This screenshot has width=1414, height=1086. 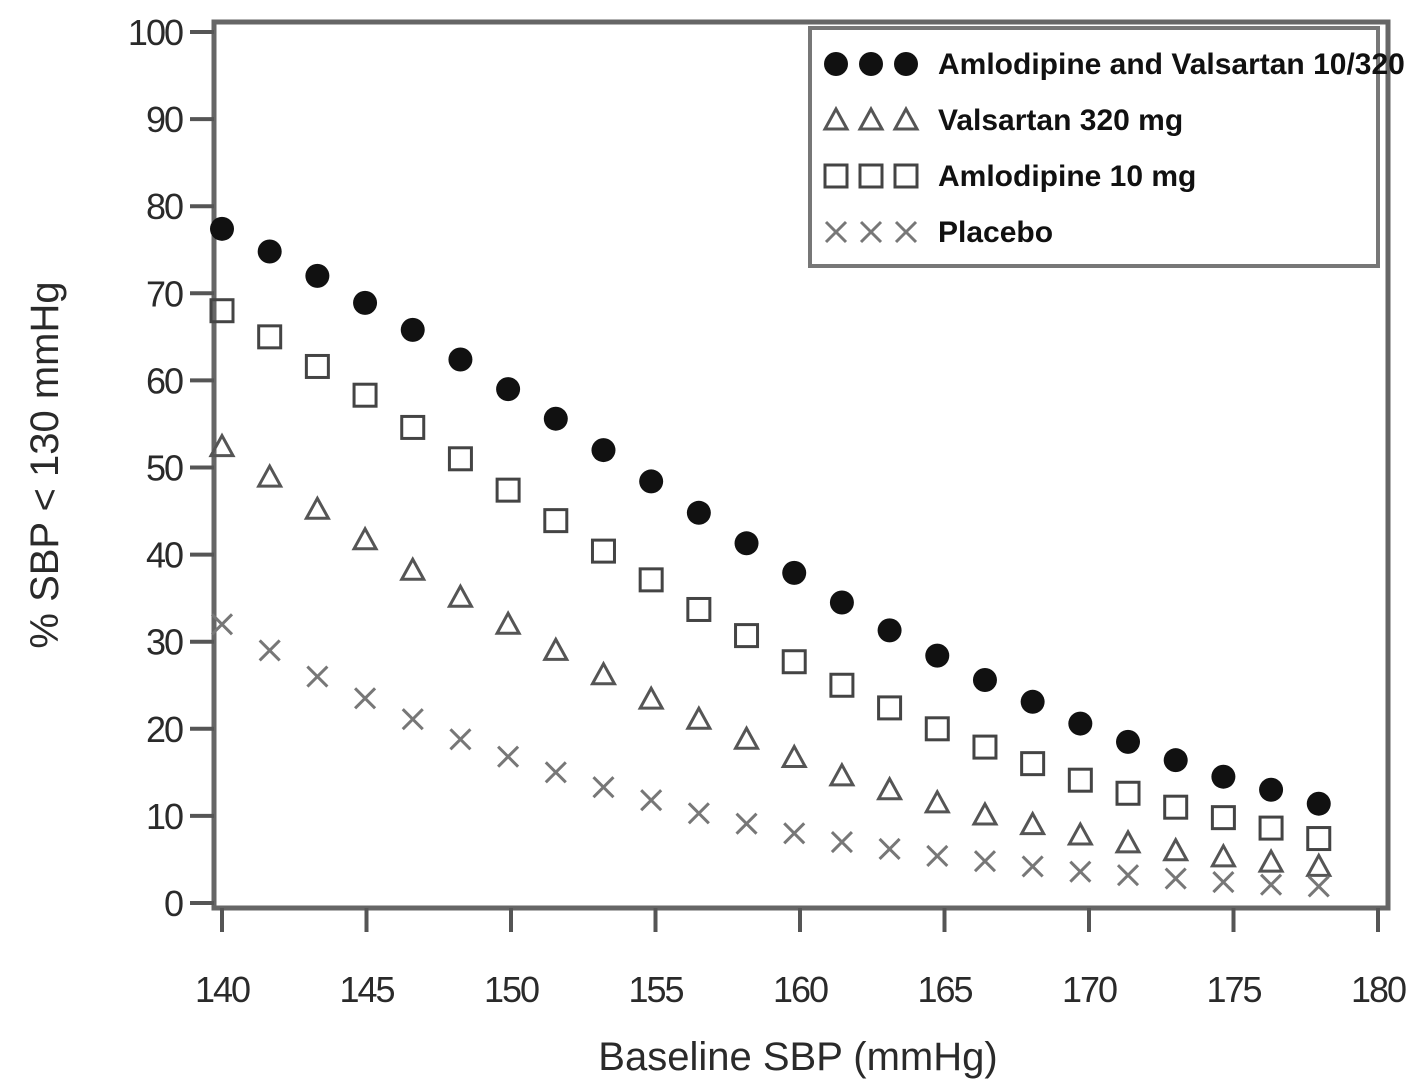 What do you see at coordinates (995, 232) in the screenshot?
I see `legend-label: Placebo` at bounding box center [995, 232].